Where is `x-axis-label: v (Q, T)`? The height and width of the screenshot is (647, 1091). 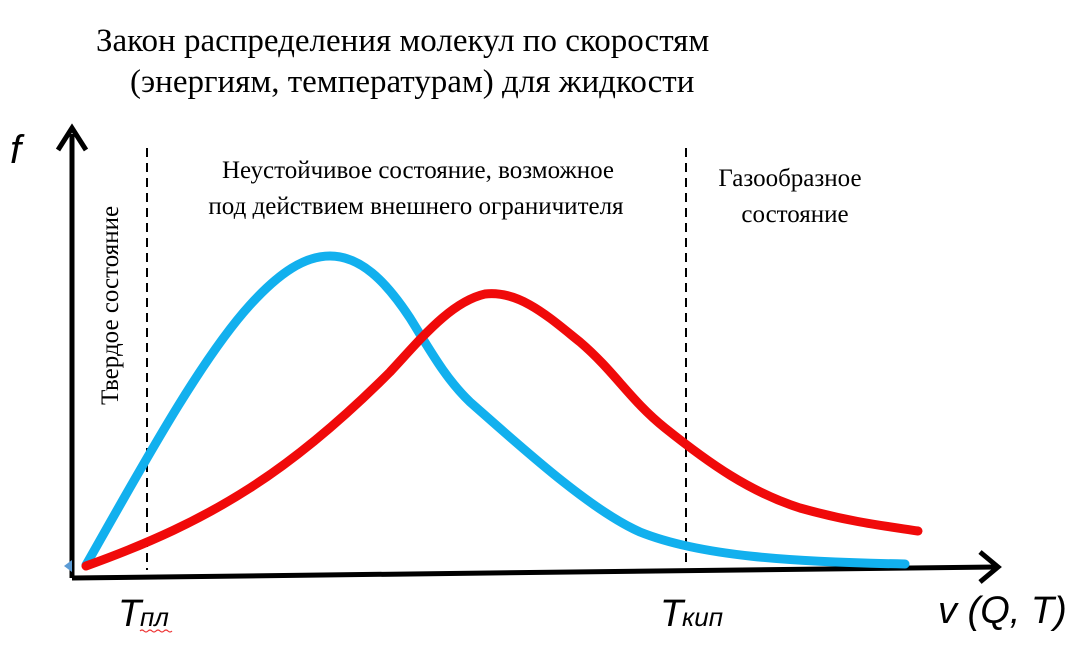 x-axis-label: v (Q, T) is located at coordinates (1002, 611).